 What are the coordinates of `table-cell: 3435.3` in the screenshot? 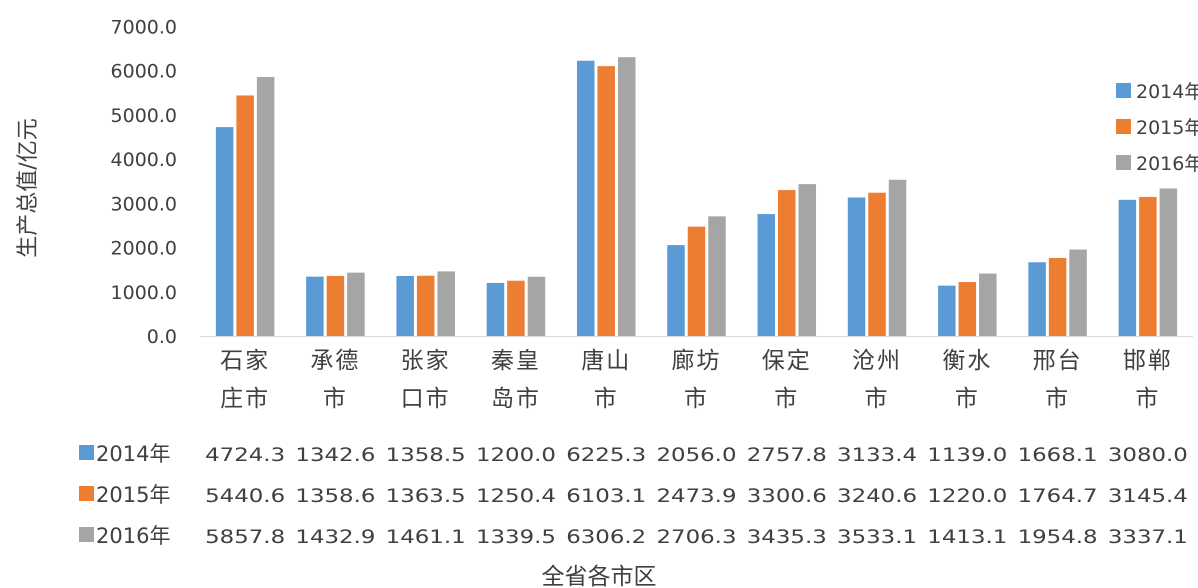 It's located at (787, 537).